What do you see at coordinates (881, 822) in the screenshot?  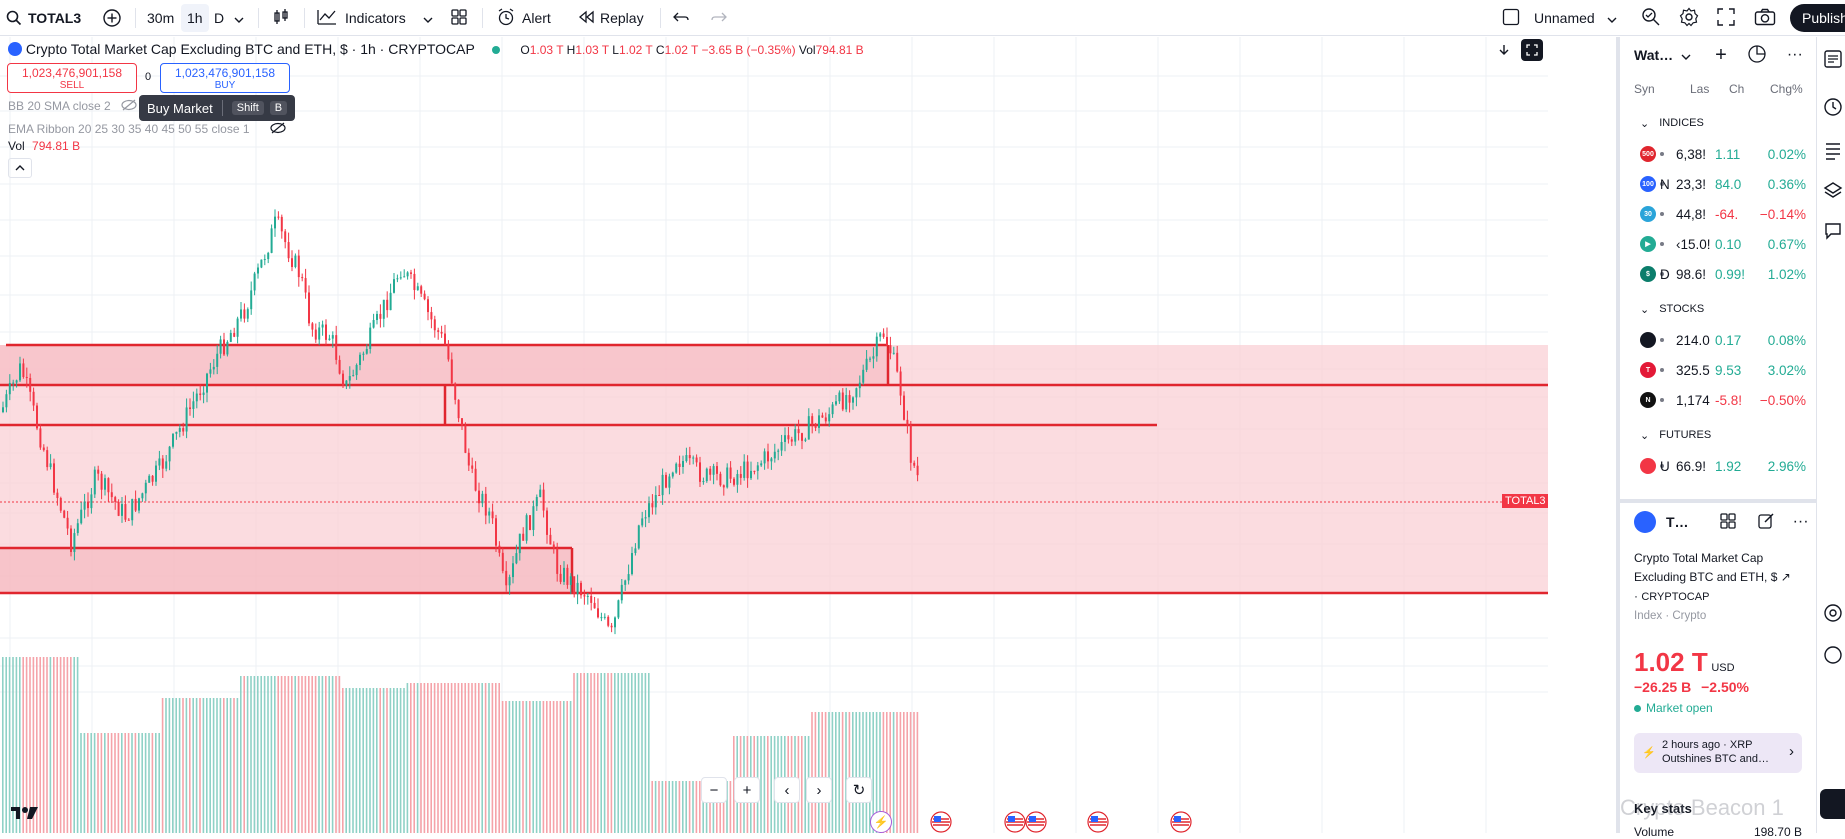 I see `lightning-event-icon: ⚡` at bounding box center [881, 822].